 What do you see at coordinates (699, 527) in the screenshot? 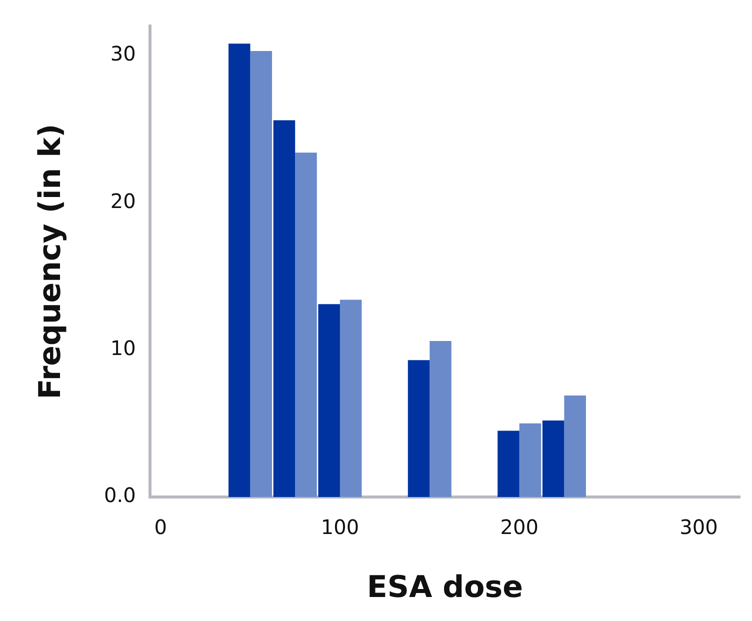
I see `x-tick-label: 300` at bounding box center [699, 527].